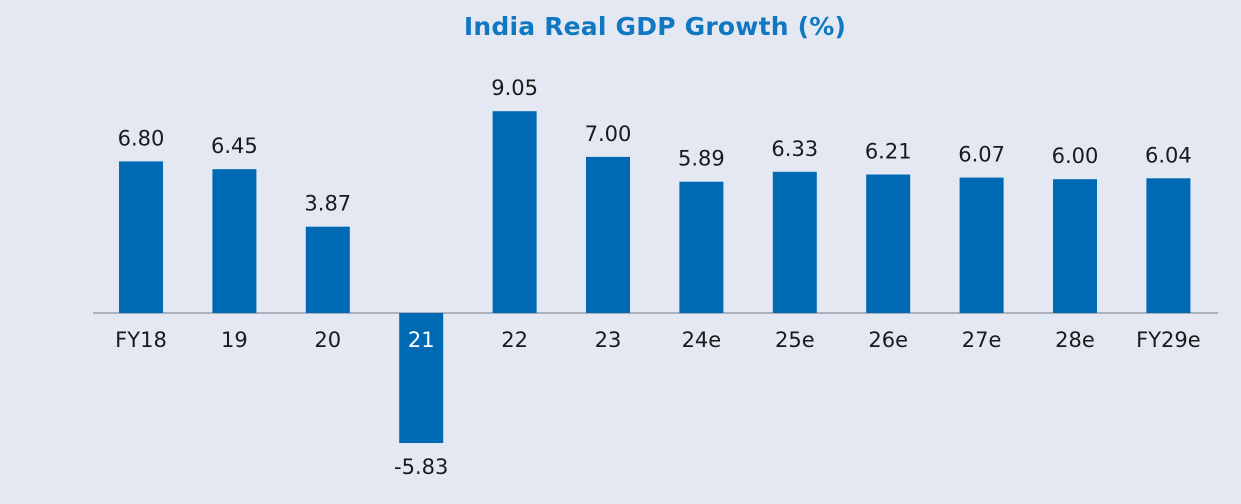 Image resolution: width=1241 pixels, height=504 pixels. Describe the element at coordinates (888, 243) in the screenshot. I see `bar-26e` at that location.